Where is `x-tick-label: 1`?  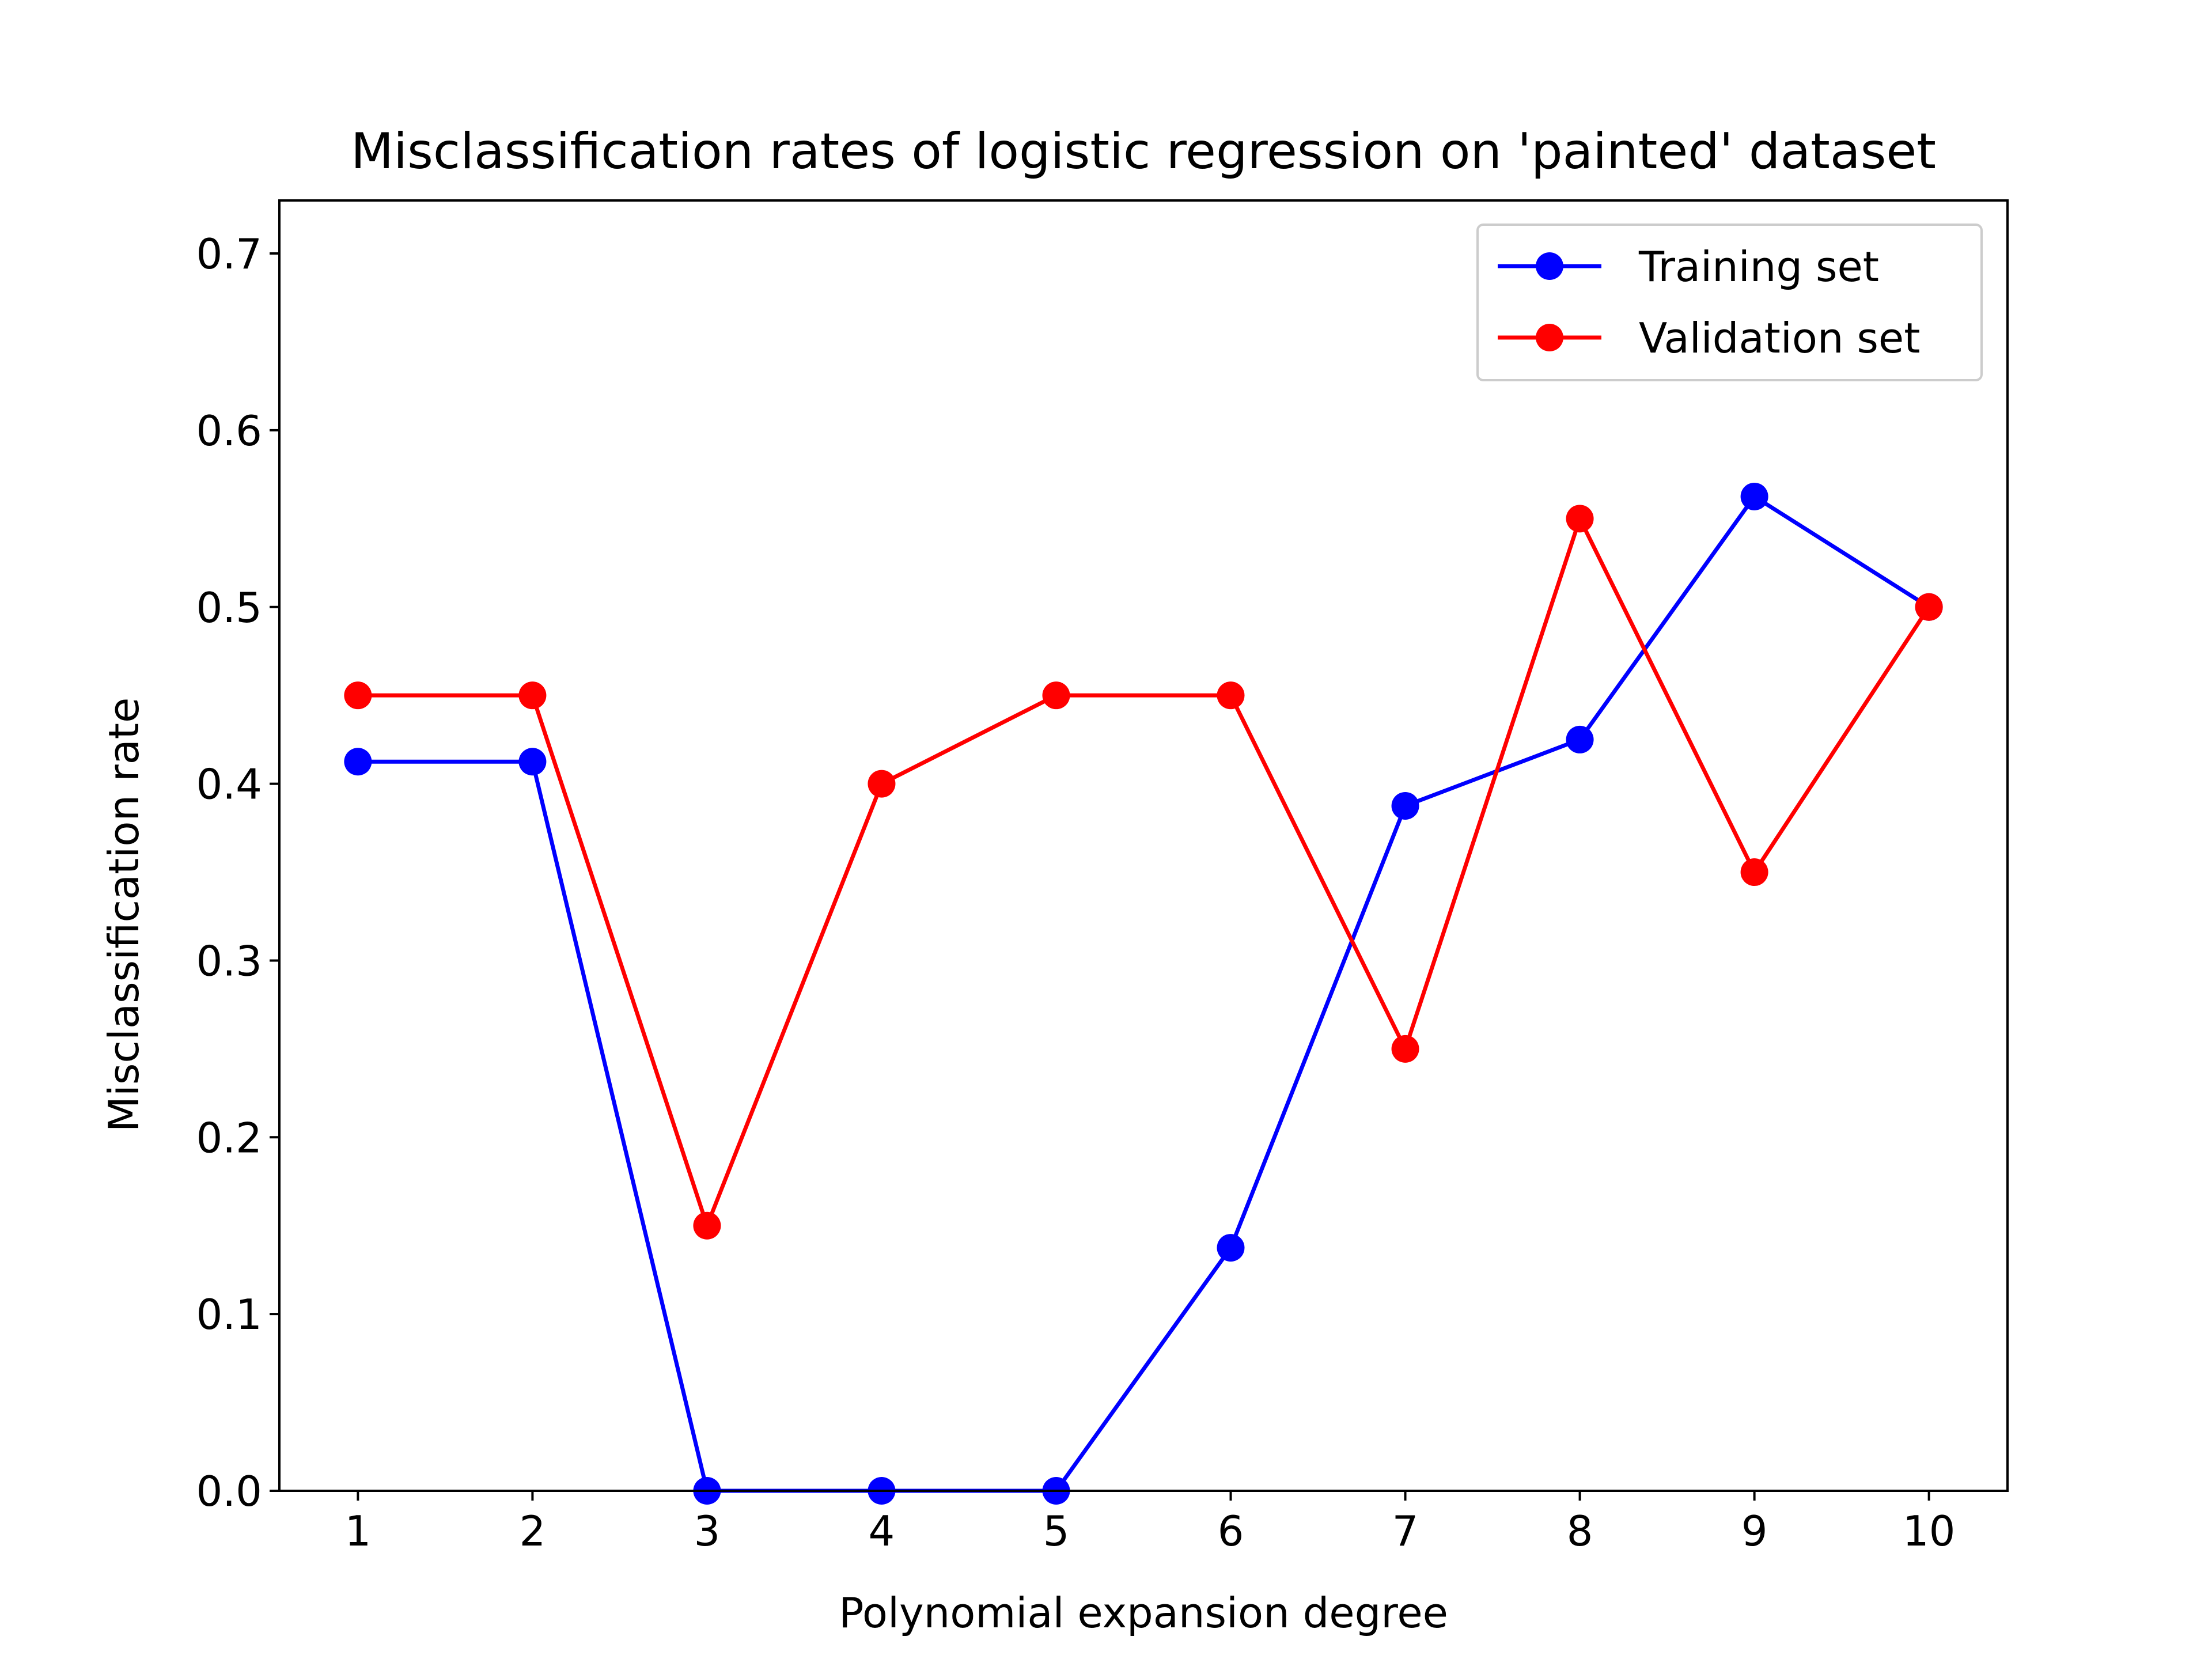 x-tick-label: 1 is located at coordinates (357, 1531).